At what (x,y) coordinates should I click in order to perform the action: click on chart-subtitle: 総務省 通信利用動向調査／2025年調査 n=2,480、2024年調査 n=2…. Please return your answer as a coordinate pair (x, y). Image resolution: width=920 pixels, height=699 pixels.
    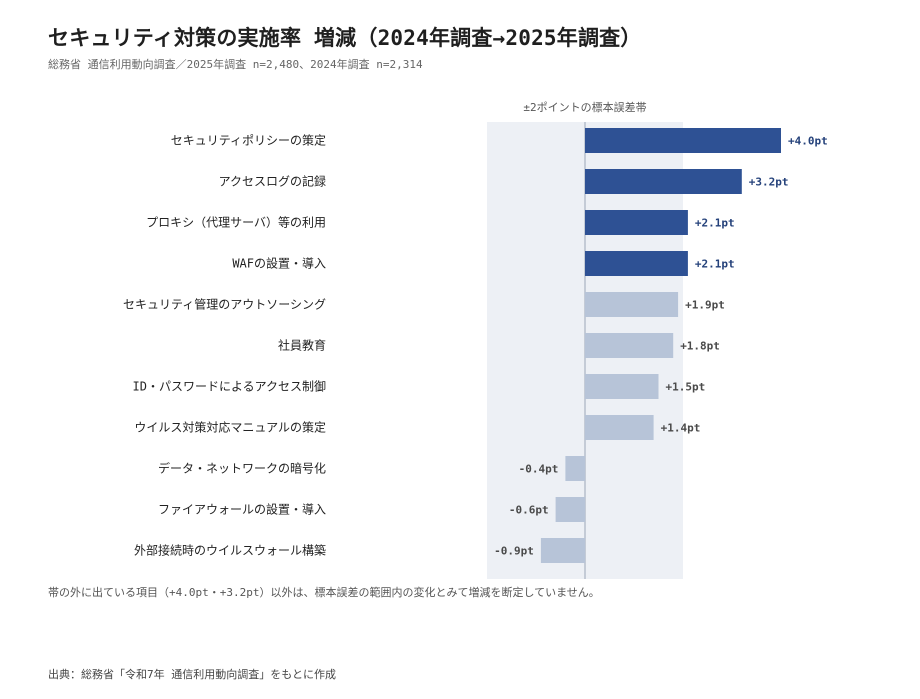
    Looking at the image, I should click on (235, 64).